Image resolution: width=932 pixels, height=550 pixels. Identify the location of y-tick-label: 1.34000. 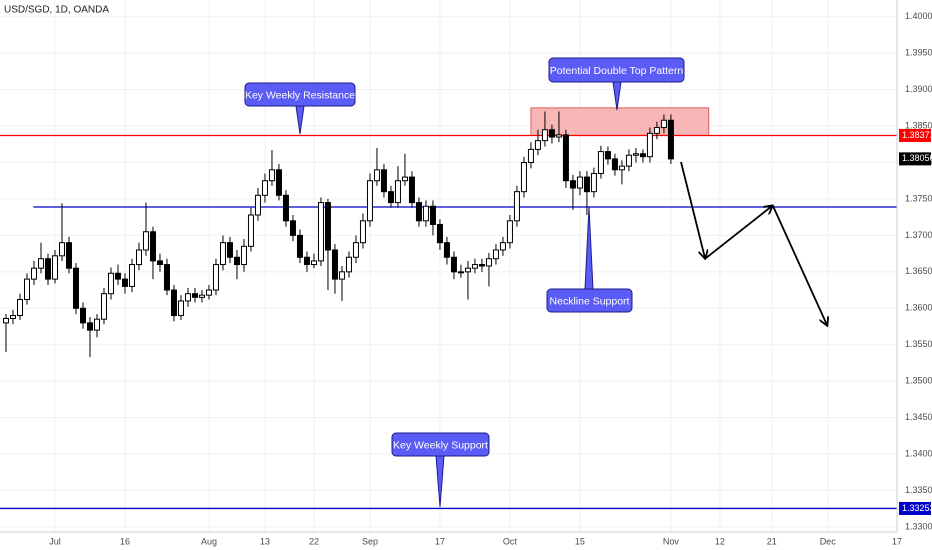
(918, 453).